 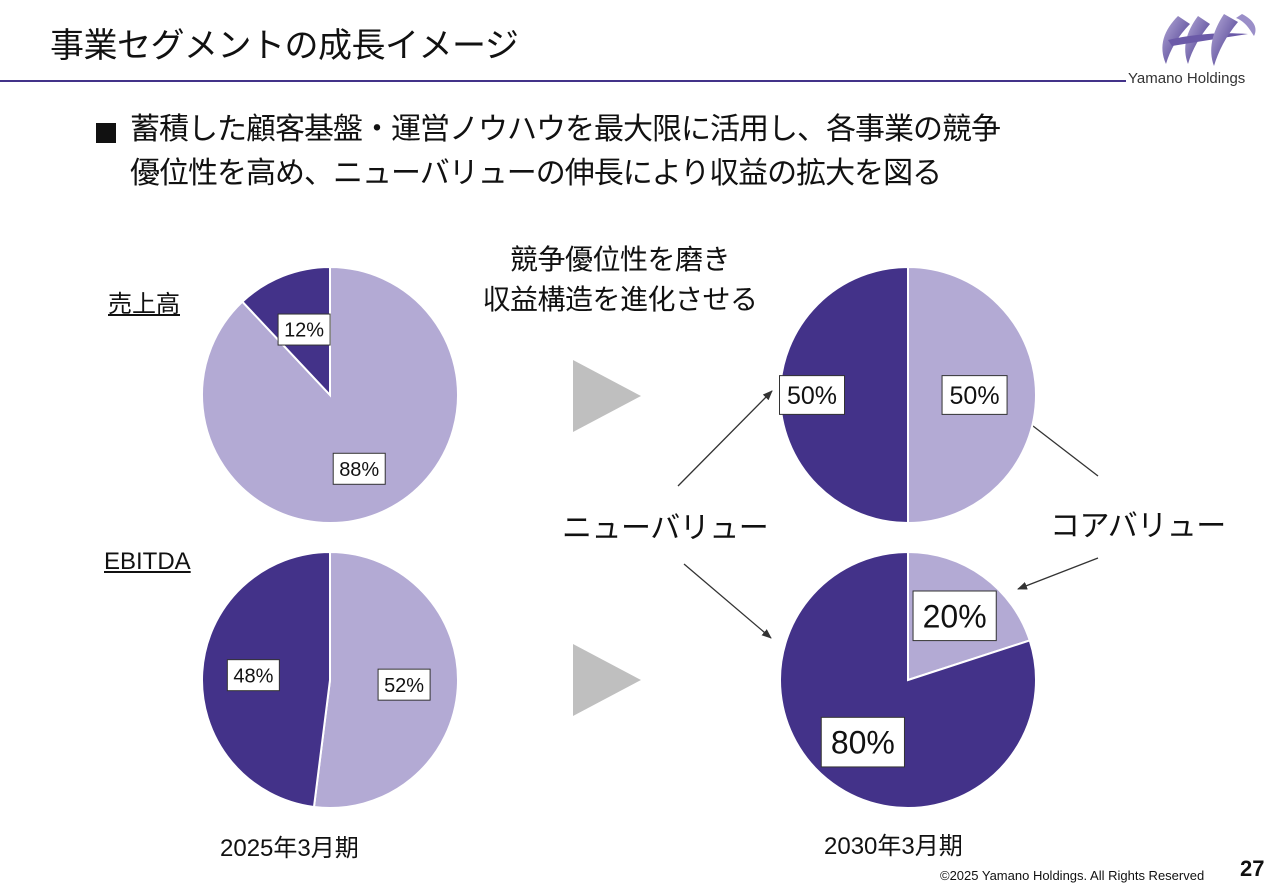 I want to click on pie-label-text: 12%, so click(x=304, y=331).